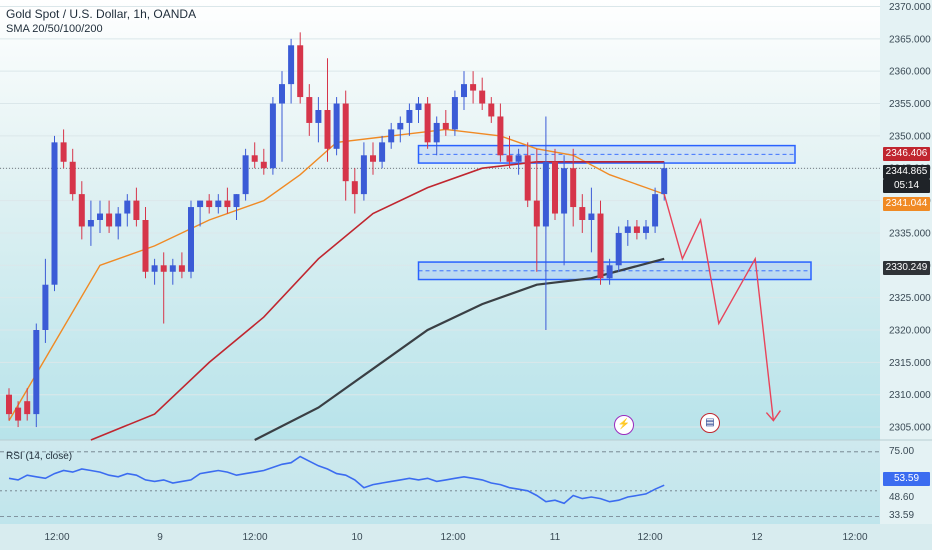  What do you see at coordinates (440, 482) in the screenshot?
I see `rsi-pane-bg` at bounding box center [440, 482].